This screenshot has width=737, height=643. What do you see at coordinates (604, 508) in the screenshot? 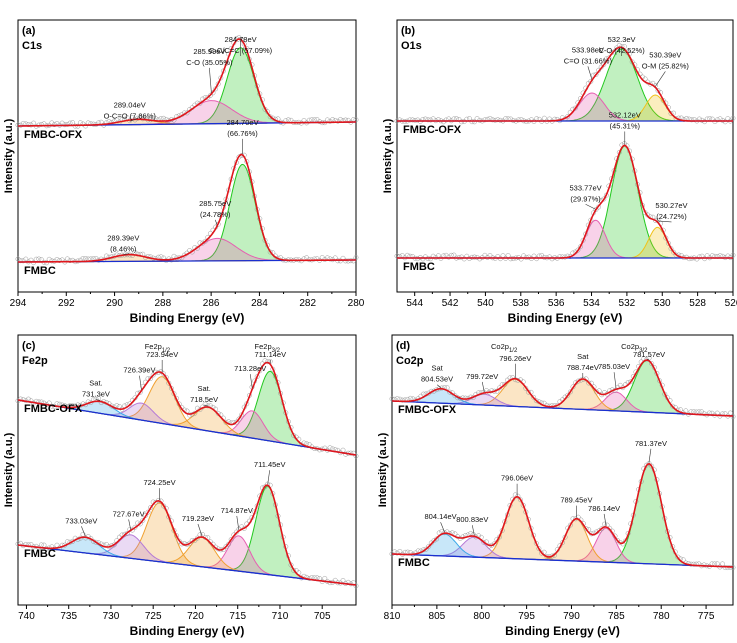
I see `peak-label: 786.14eV` at bounding box center [604, 508].